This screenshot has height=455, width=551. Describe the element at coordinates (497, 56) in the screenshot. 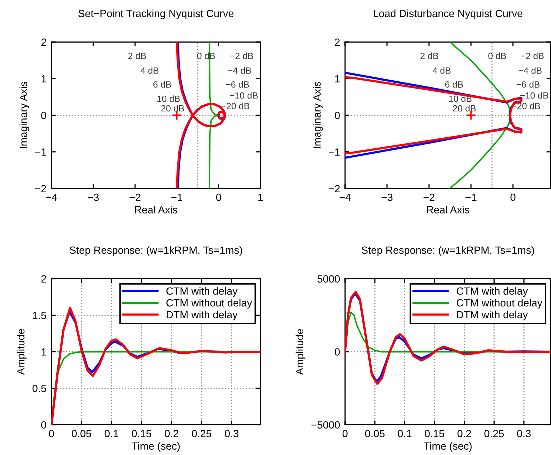

I see `annotation: 0 dB` at that location.